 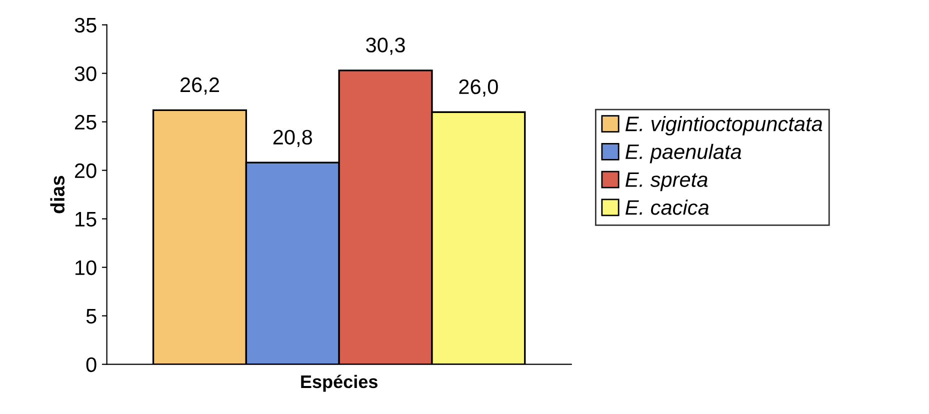 What do you see at coordinates (57, 195) in the screenshot?
I see `y-axis-title: dias` at bounding box center [57, 195].